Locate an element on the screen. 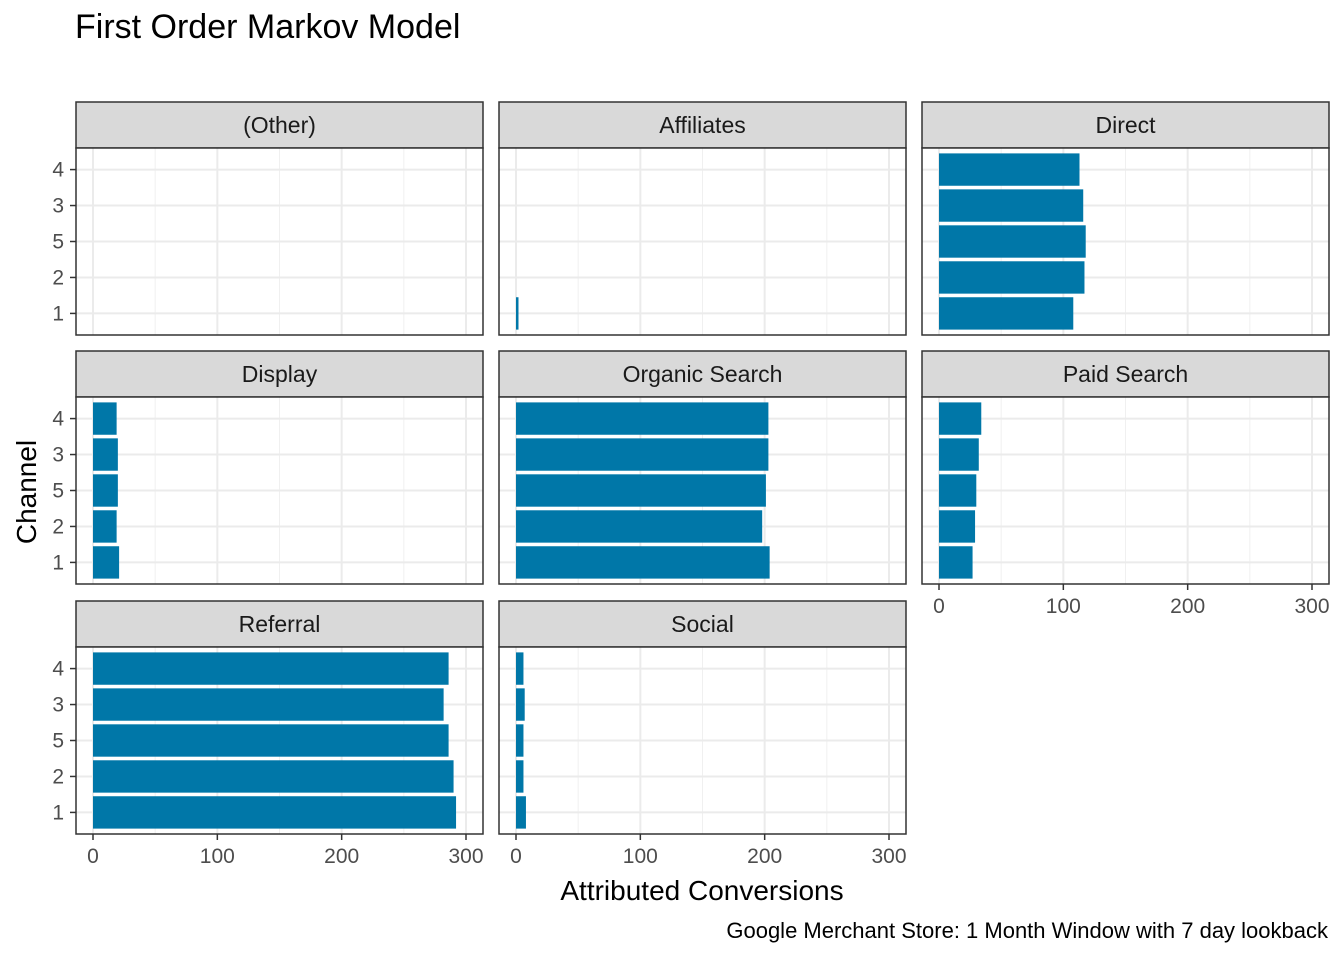 The height and width of the screenshot is (960, 1344). facet-strip-label: Organic Search is located at coordinates (703, 374).